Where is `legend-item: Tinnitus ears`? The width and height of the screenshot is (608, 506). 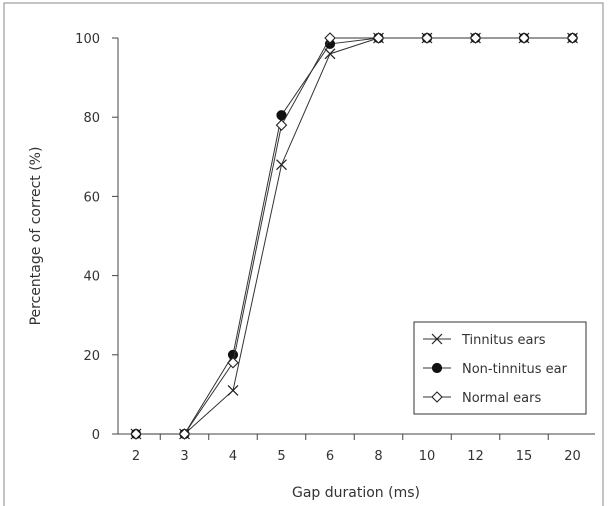
legend-item: Tinnitus ears is located at coordinates (484, 340).